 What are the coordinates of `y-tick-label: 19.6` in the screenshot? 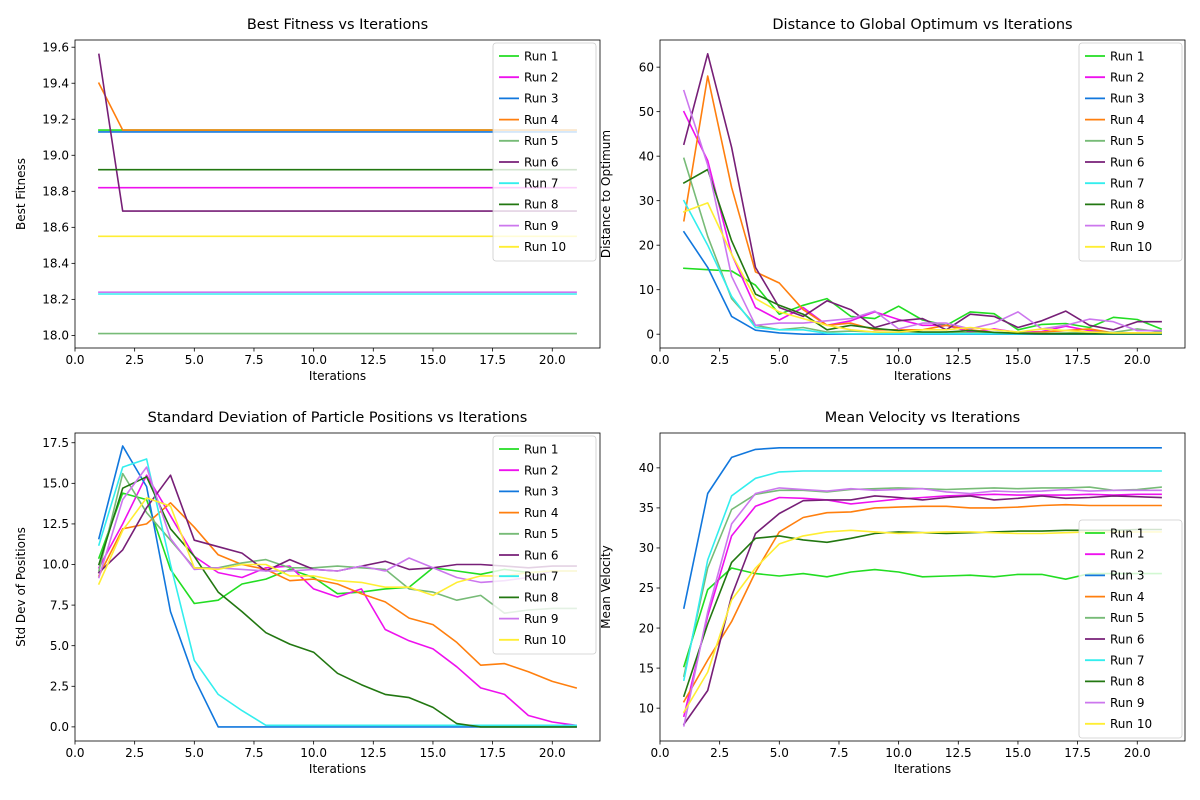 It's located at (55, 47).